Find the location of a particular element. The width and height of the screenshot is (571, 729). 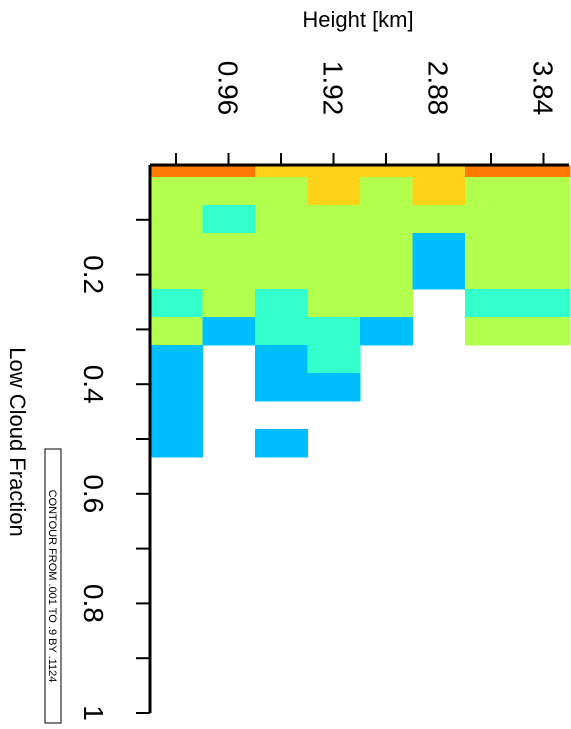

contour-note-box: CONTOUR FROM .001 TO .9 BY .1124 is located at coordinates (53, 586).